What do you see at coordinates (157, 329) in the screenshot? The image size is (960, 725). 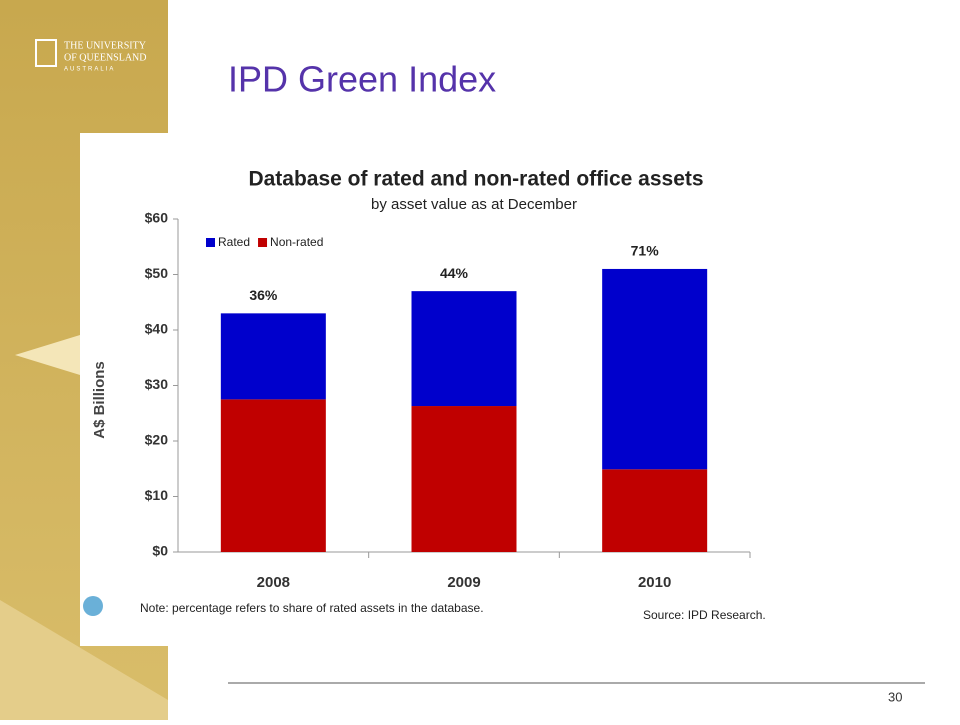 I see `y-tick-label: $40` at bounding box center [157, 329].